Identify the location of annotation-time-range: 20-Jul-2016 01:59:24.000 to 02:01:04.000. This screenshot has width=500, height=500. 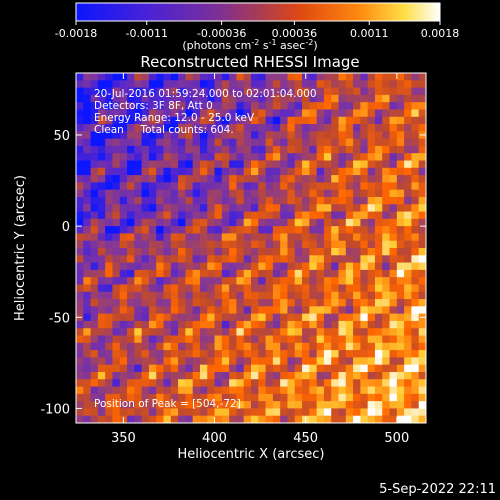
(205, 94).